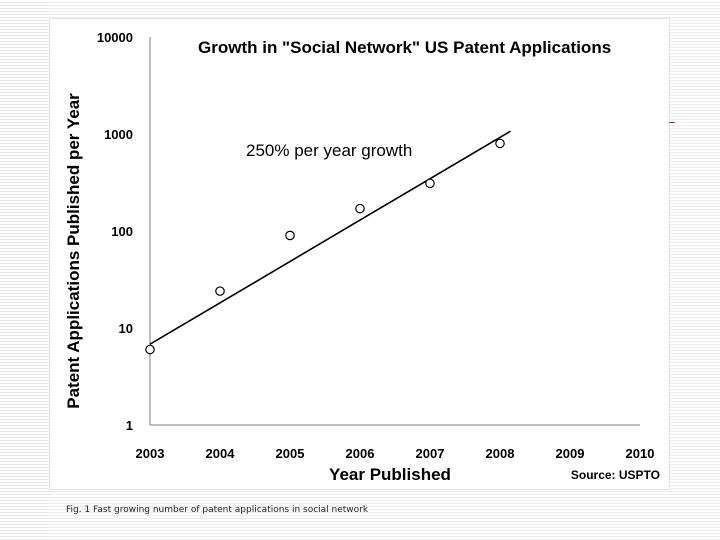  I want to click on x-tick-label: 2010, so click(640, 453).